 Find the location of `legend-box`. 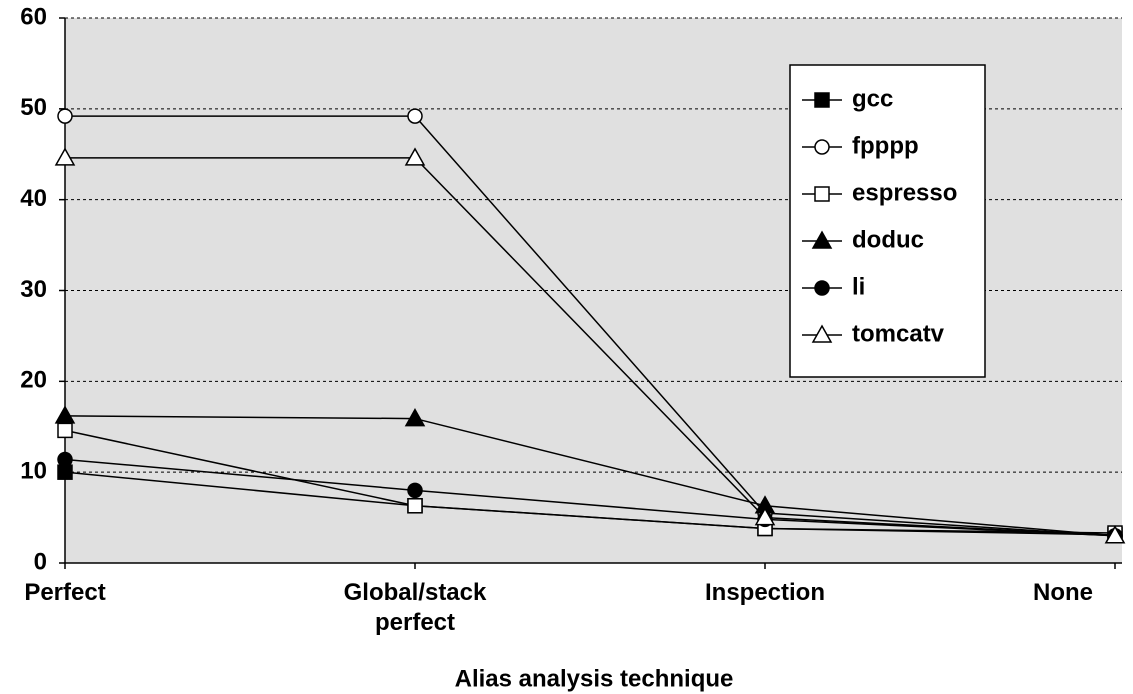

legend-box is located at coordinates (887, 221).